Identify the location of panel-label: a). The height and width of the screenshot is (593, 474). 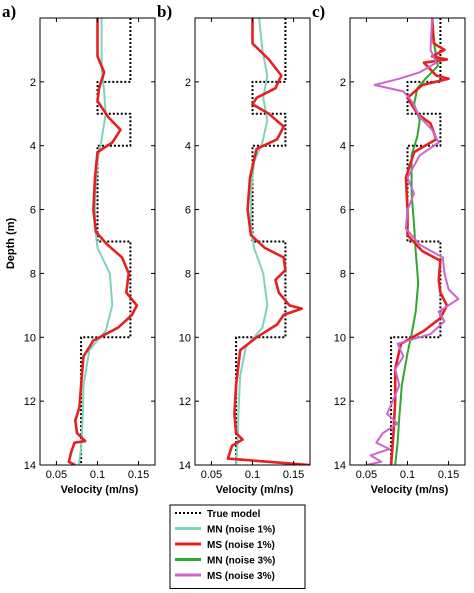
(9, 11).